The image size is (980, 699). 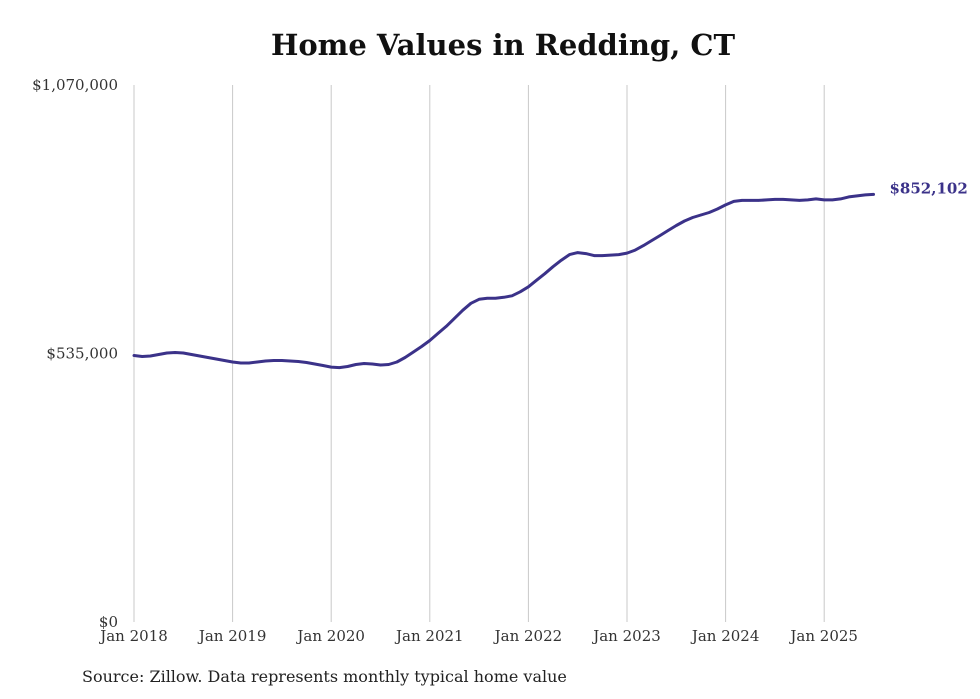 I want to click on x-tick-label: Jan 2019, so click(x=232, y=636).